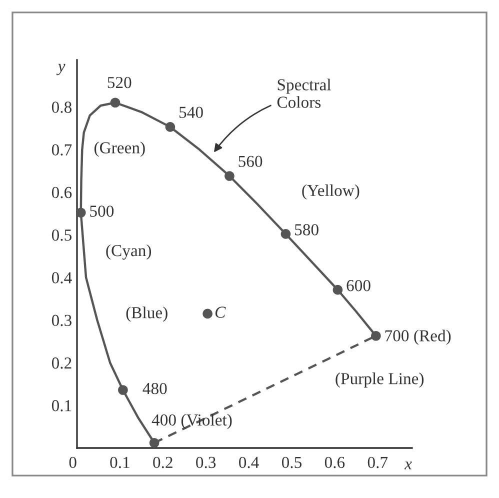 Image resolution: width=499 pixels, height=498 pixels. What do you see at coordinates (418, 337) in the screenshot?
I see `annotation: 700 (Red)` at bounding box center [418, 337].